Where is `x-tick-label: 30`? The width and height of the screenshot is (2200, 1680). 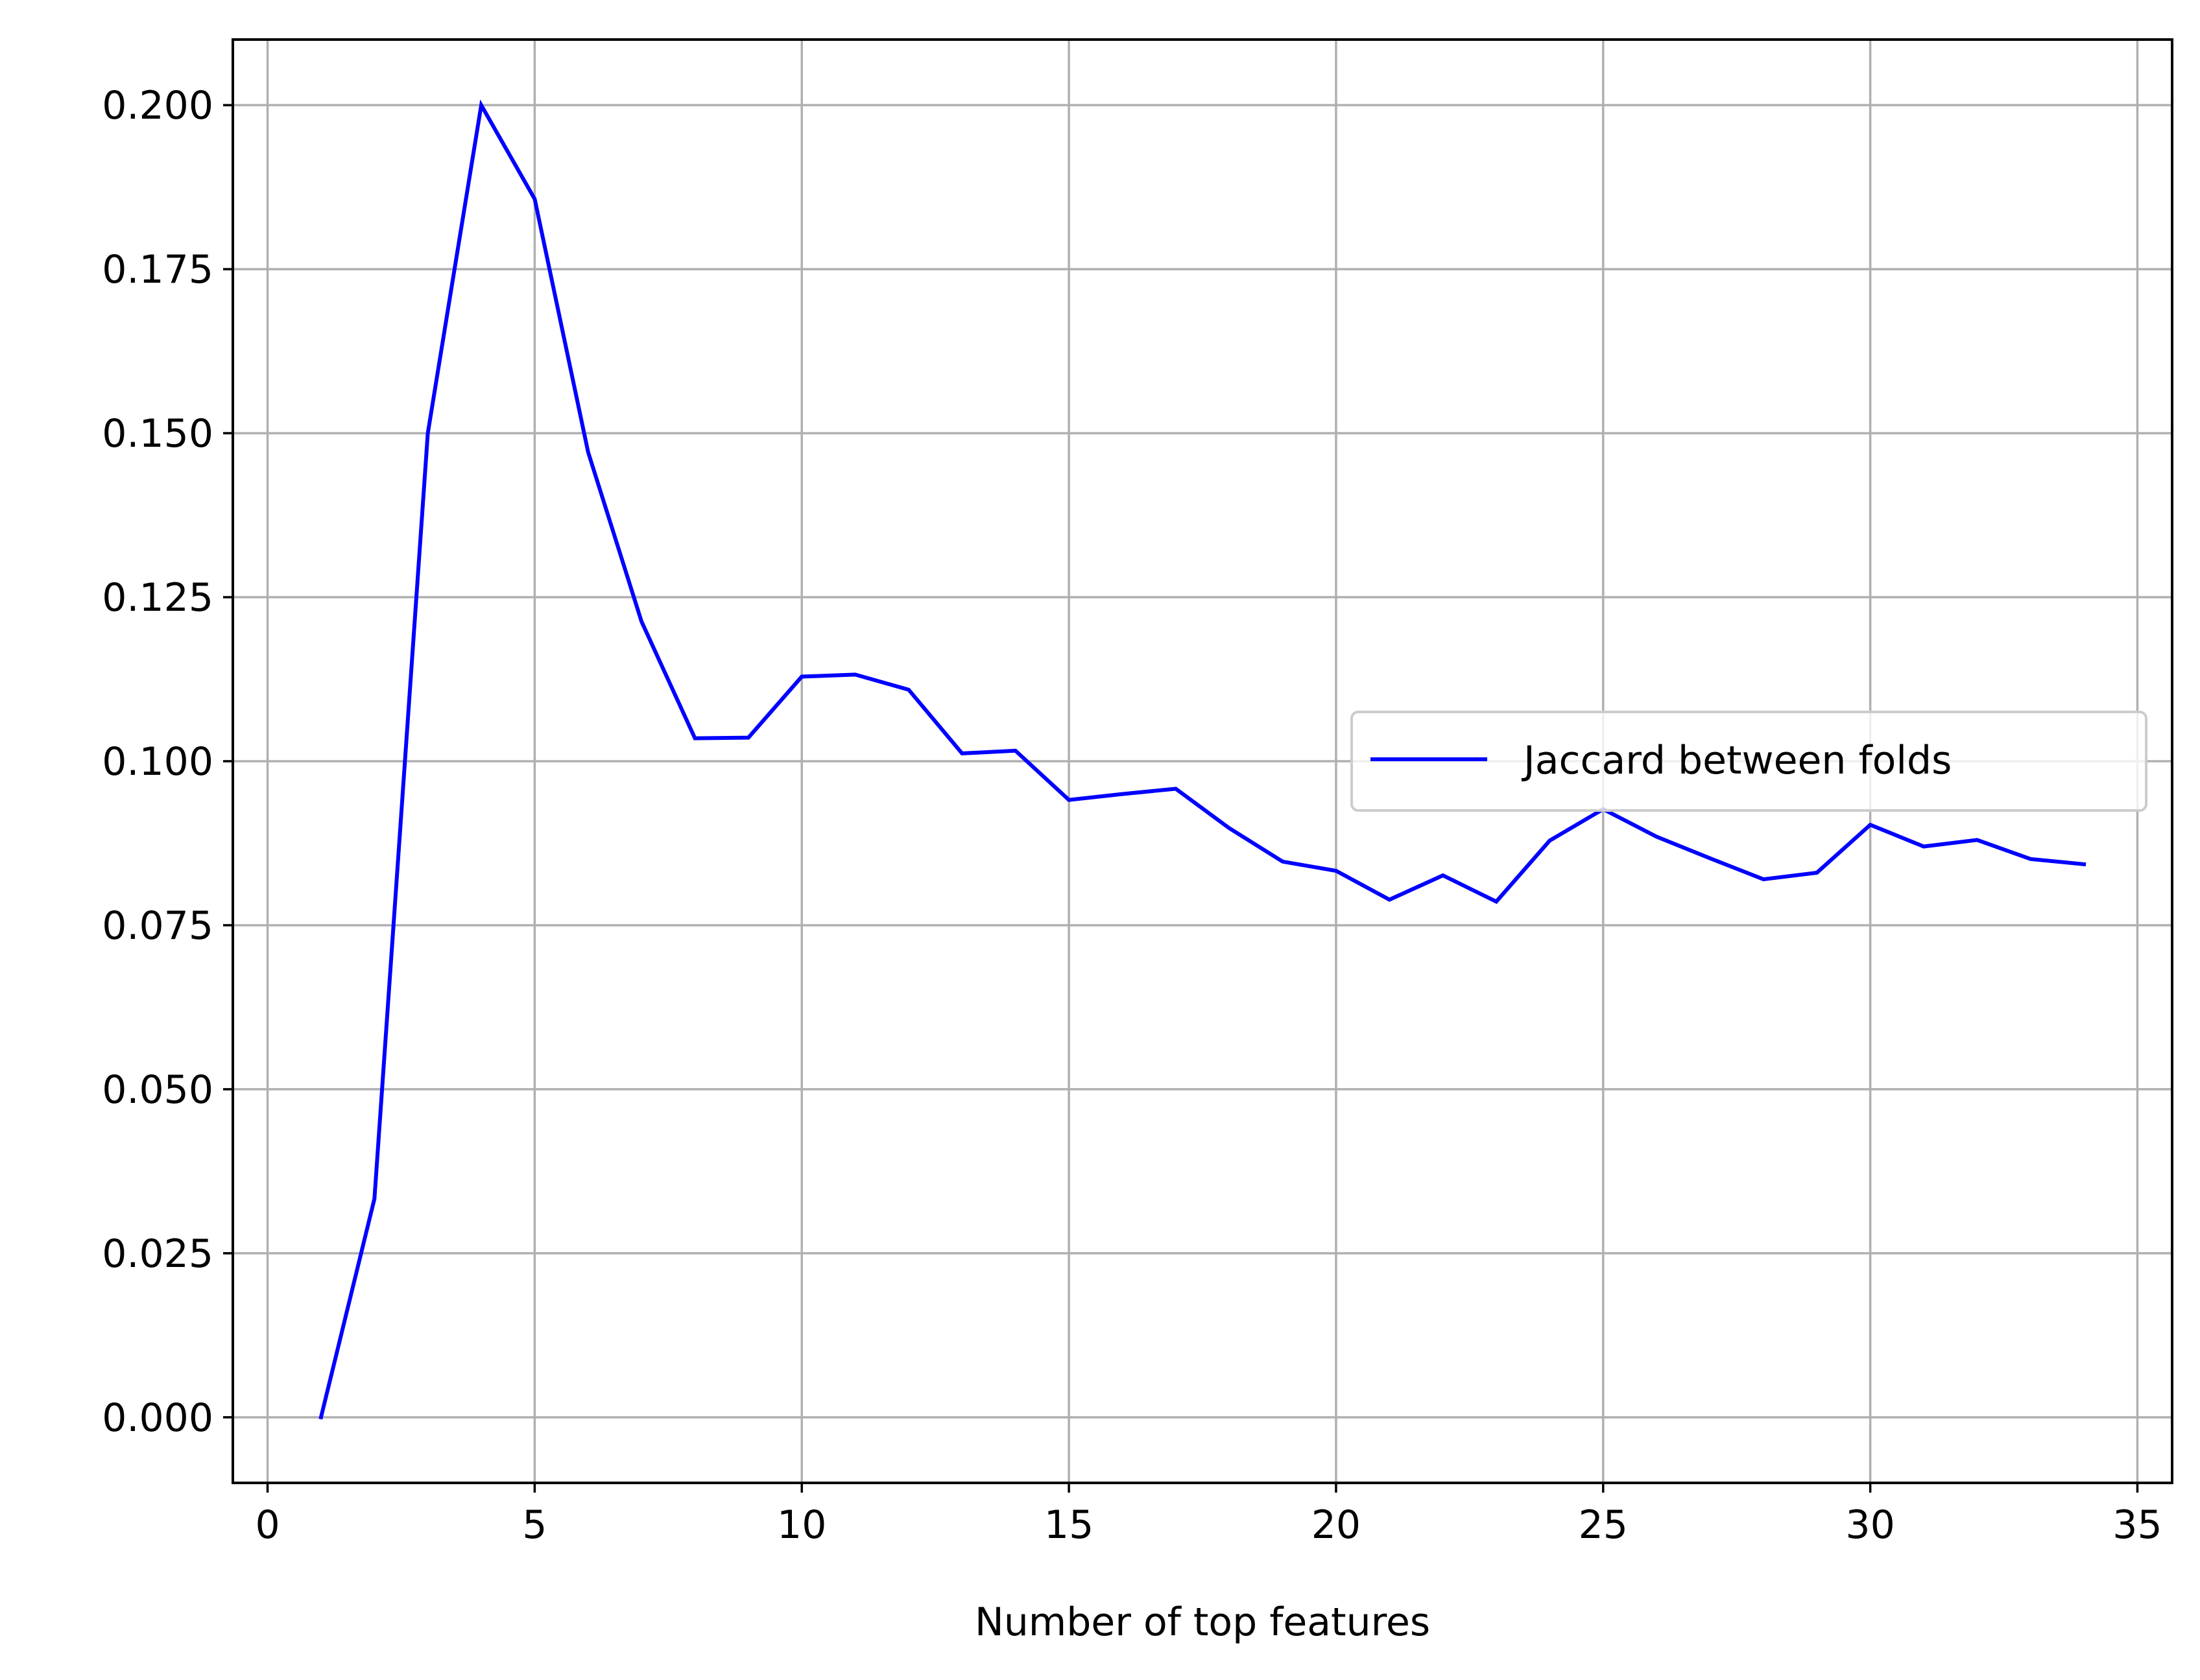 x-tick-label: 30 is located at coordinates (1870, 1525).